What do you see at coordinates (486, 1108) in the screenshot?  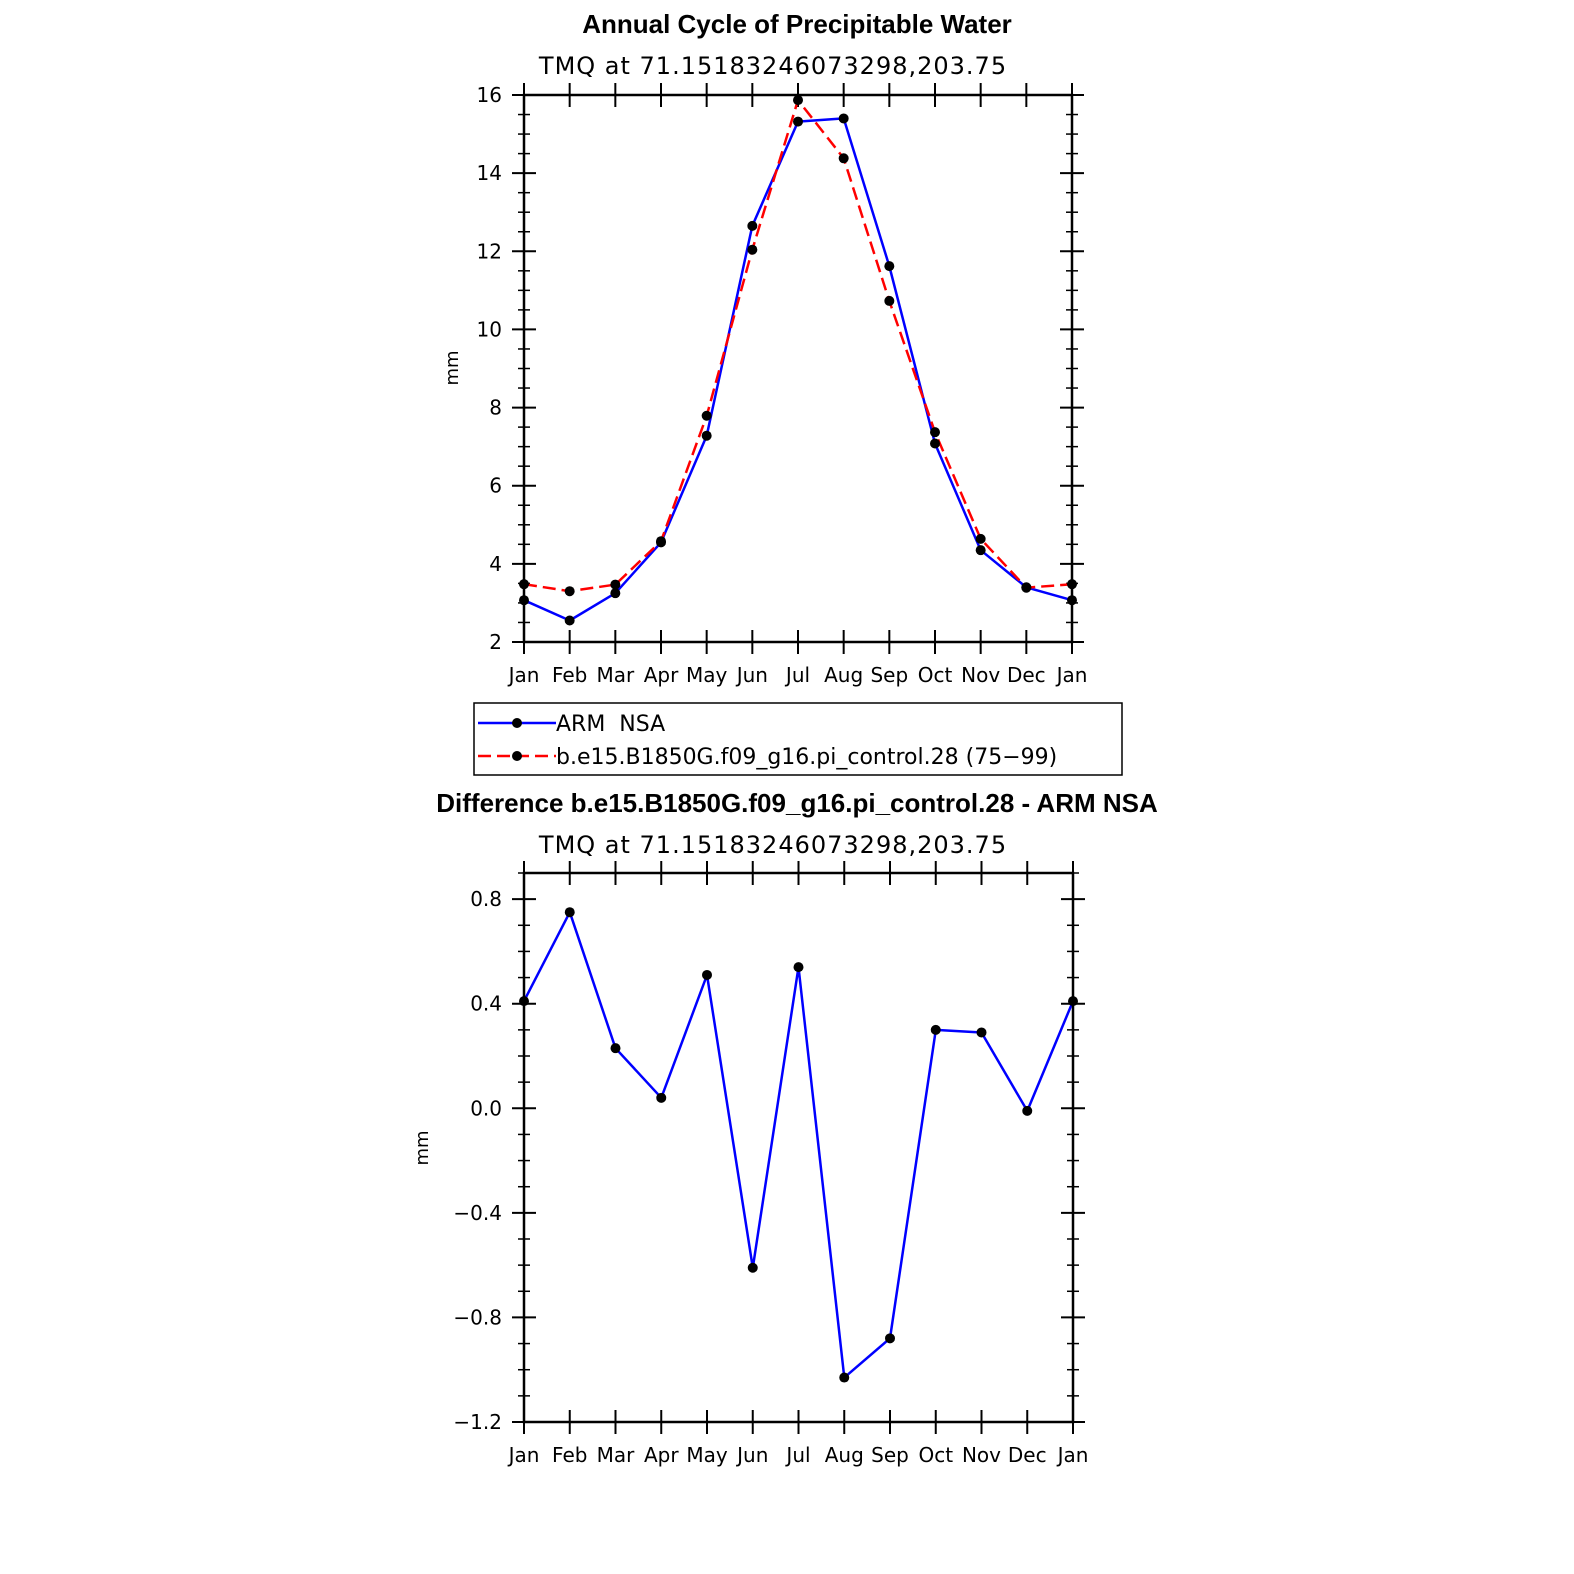 I see `y-tick-label: 0.0` at bounding box center [486, 1108].